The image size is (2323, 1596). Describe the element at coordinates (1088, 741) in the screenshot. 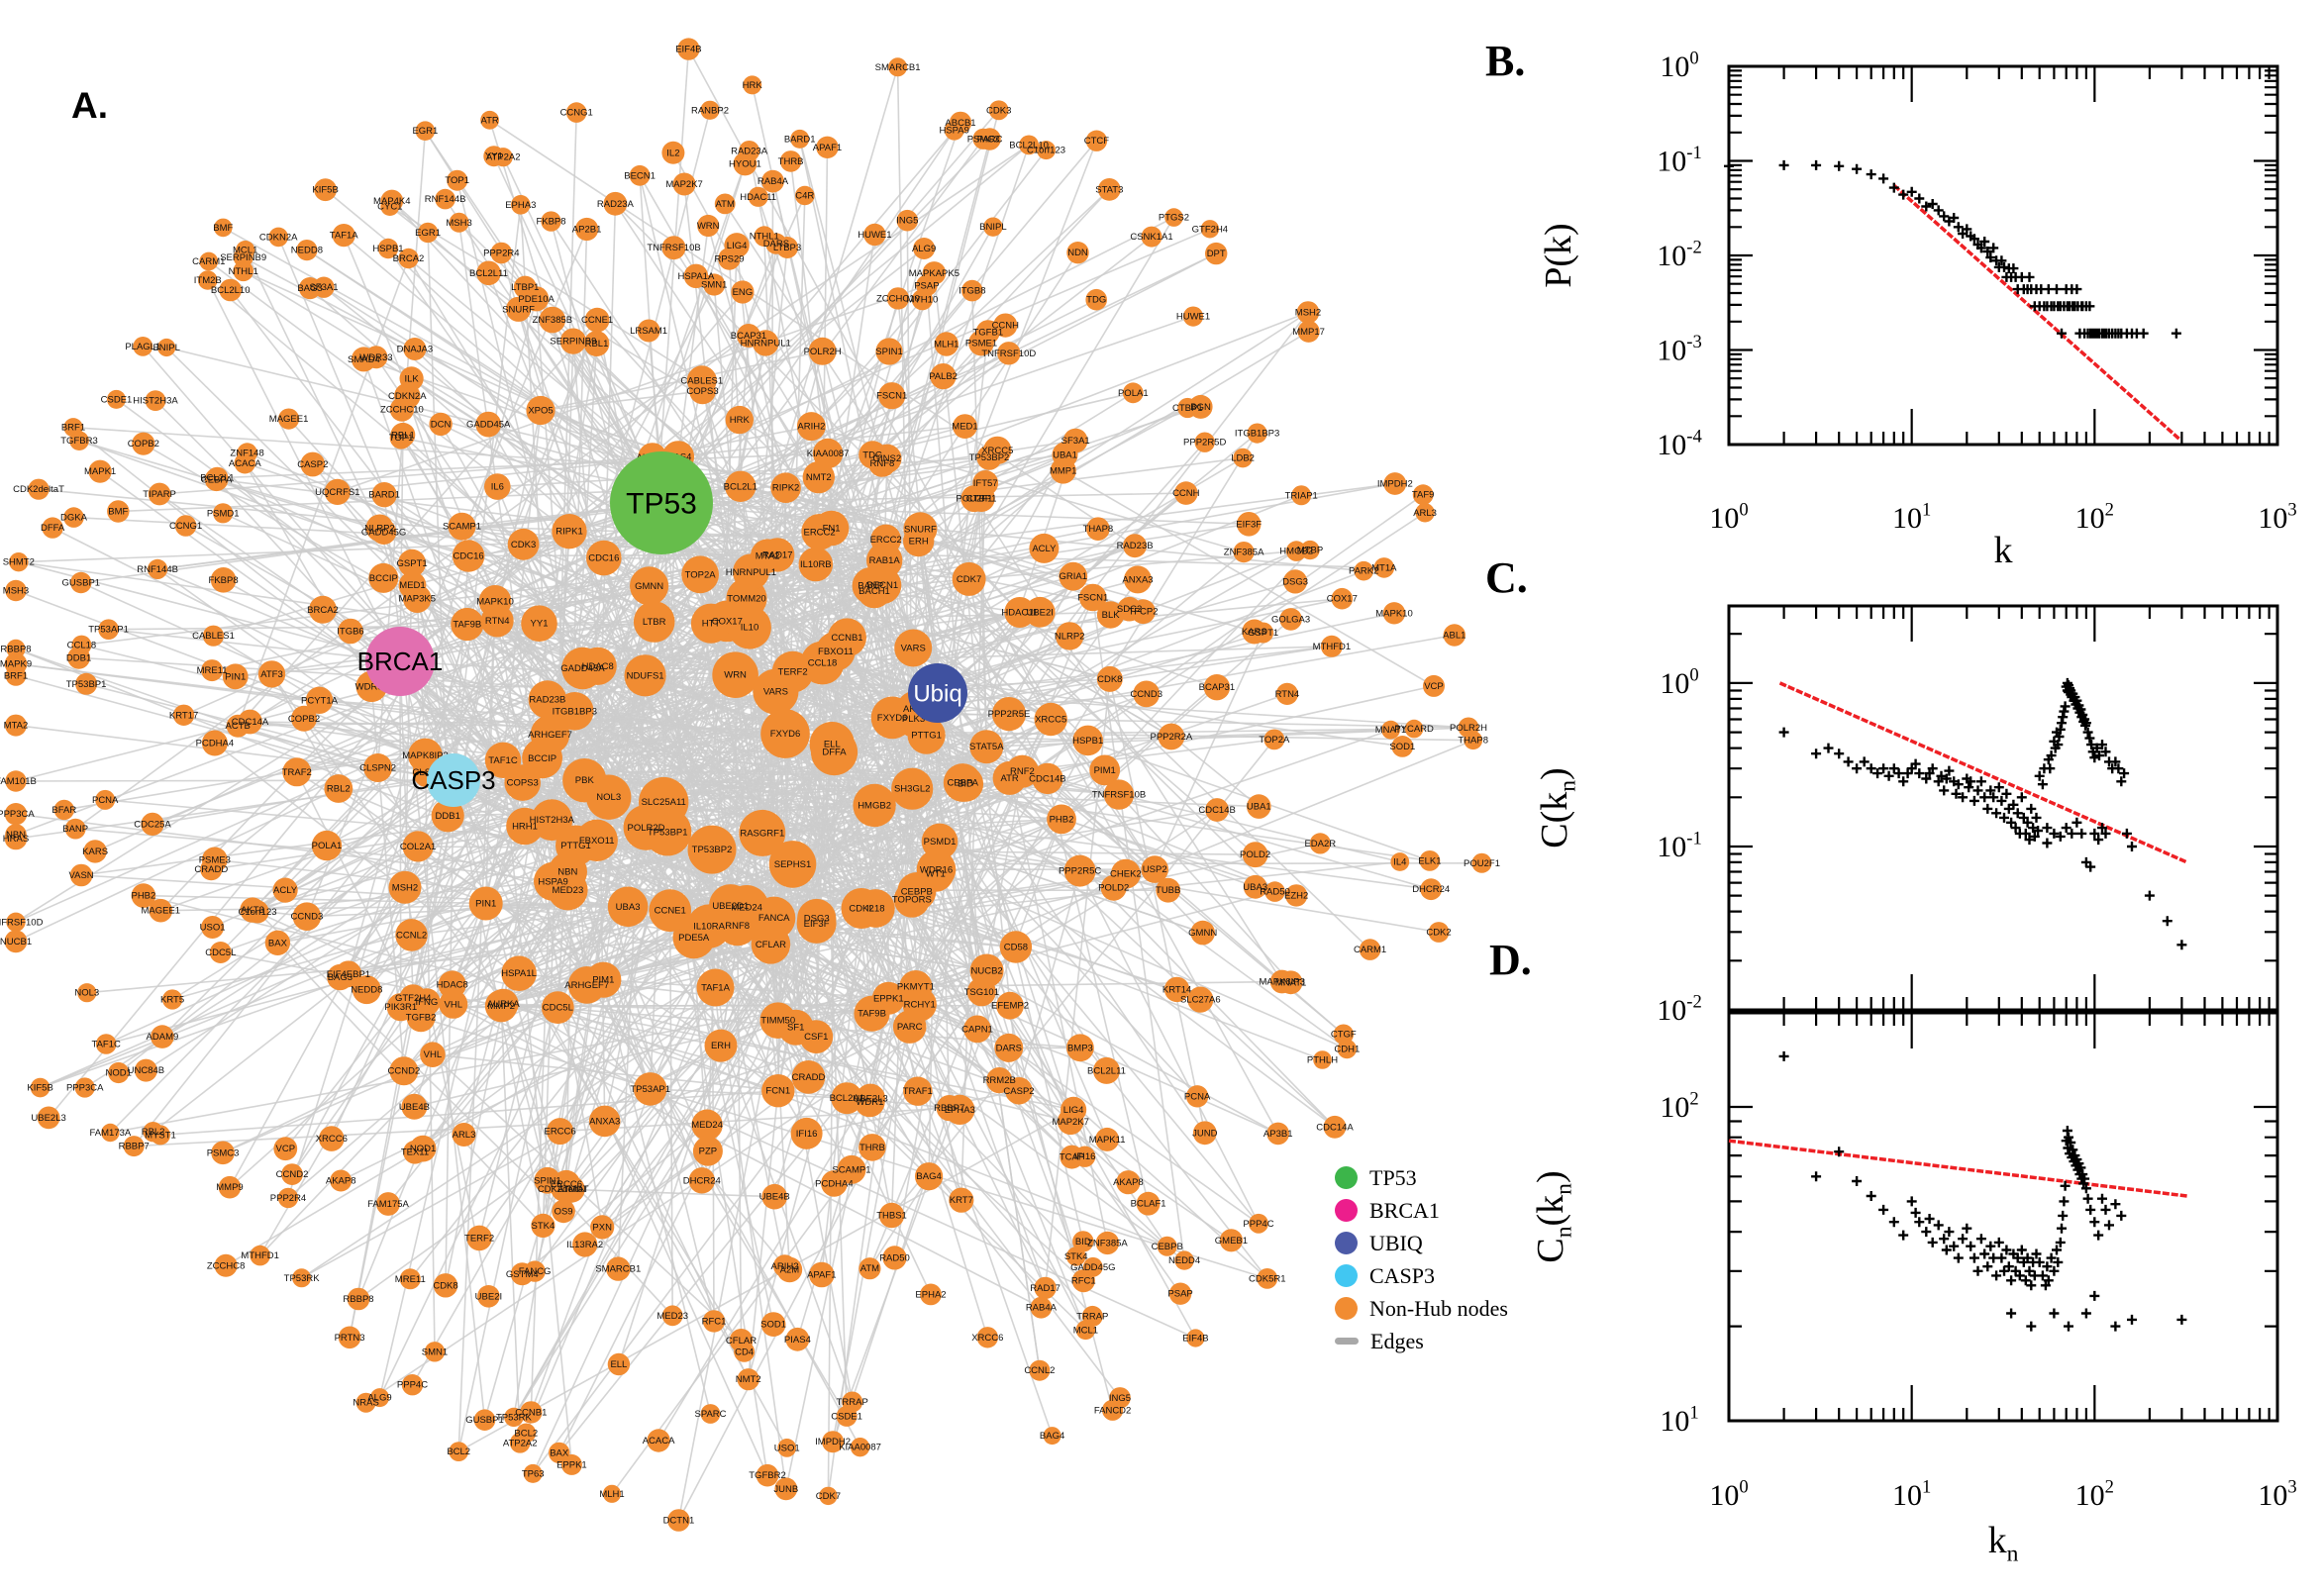

I see `network-node-label: HSPB1` at that location.